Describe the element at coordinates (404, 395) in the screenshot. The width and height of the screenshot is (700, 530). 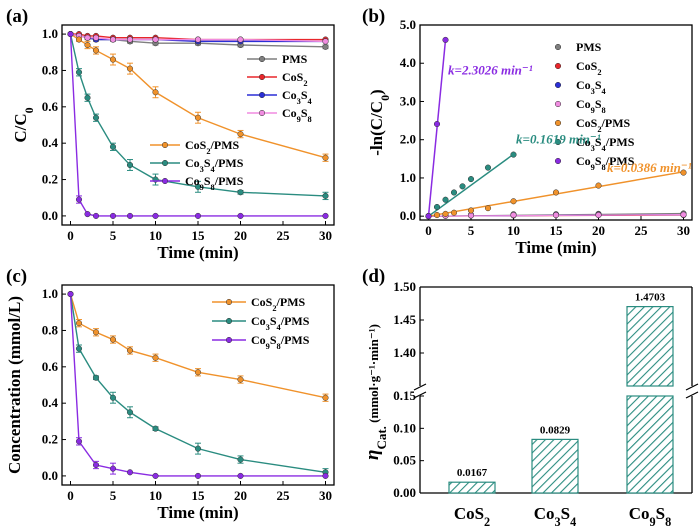
I see `y-tick-label: 0.15` at that location.